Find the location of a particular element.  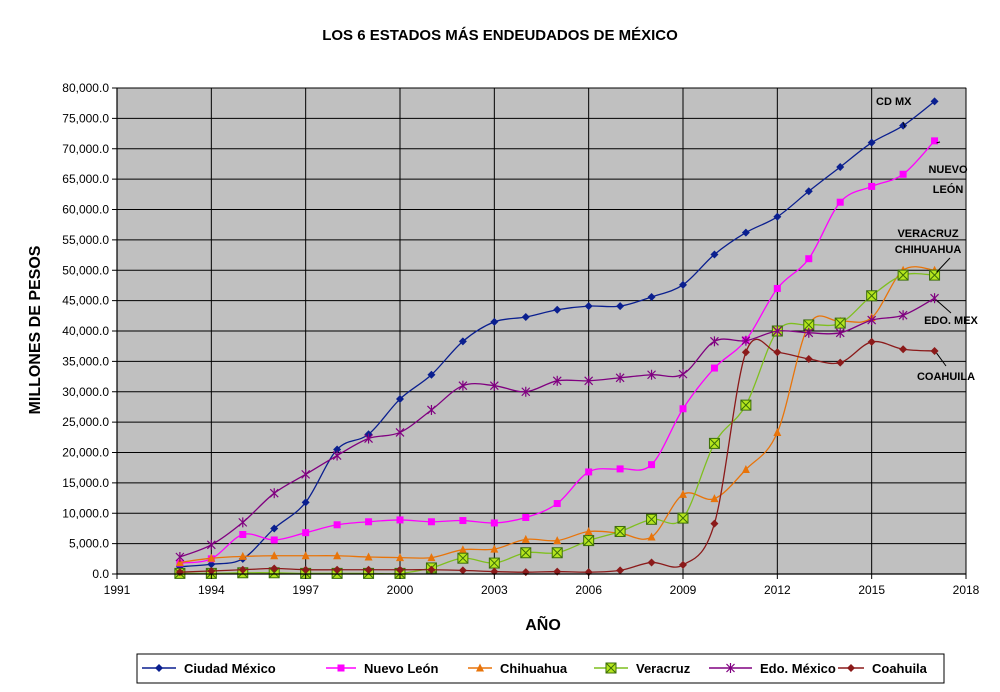

x-tick-label: 2003 is located at coordinates (494, 590).